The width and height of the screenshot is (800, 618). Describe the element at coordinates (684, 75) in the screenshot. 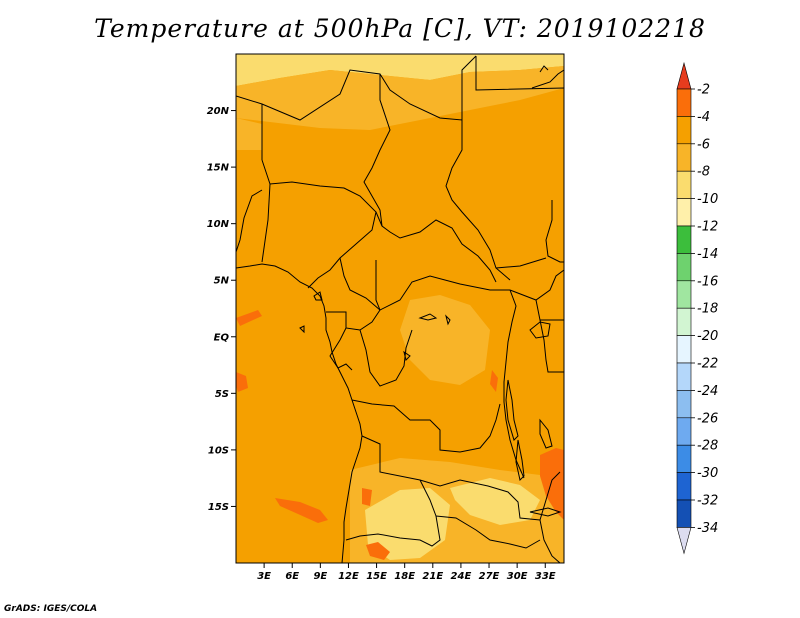

I see `colorbar-top-arrow` at that location.